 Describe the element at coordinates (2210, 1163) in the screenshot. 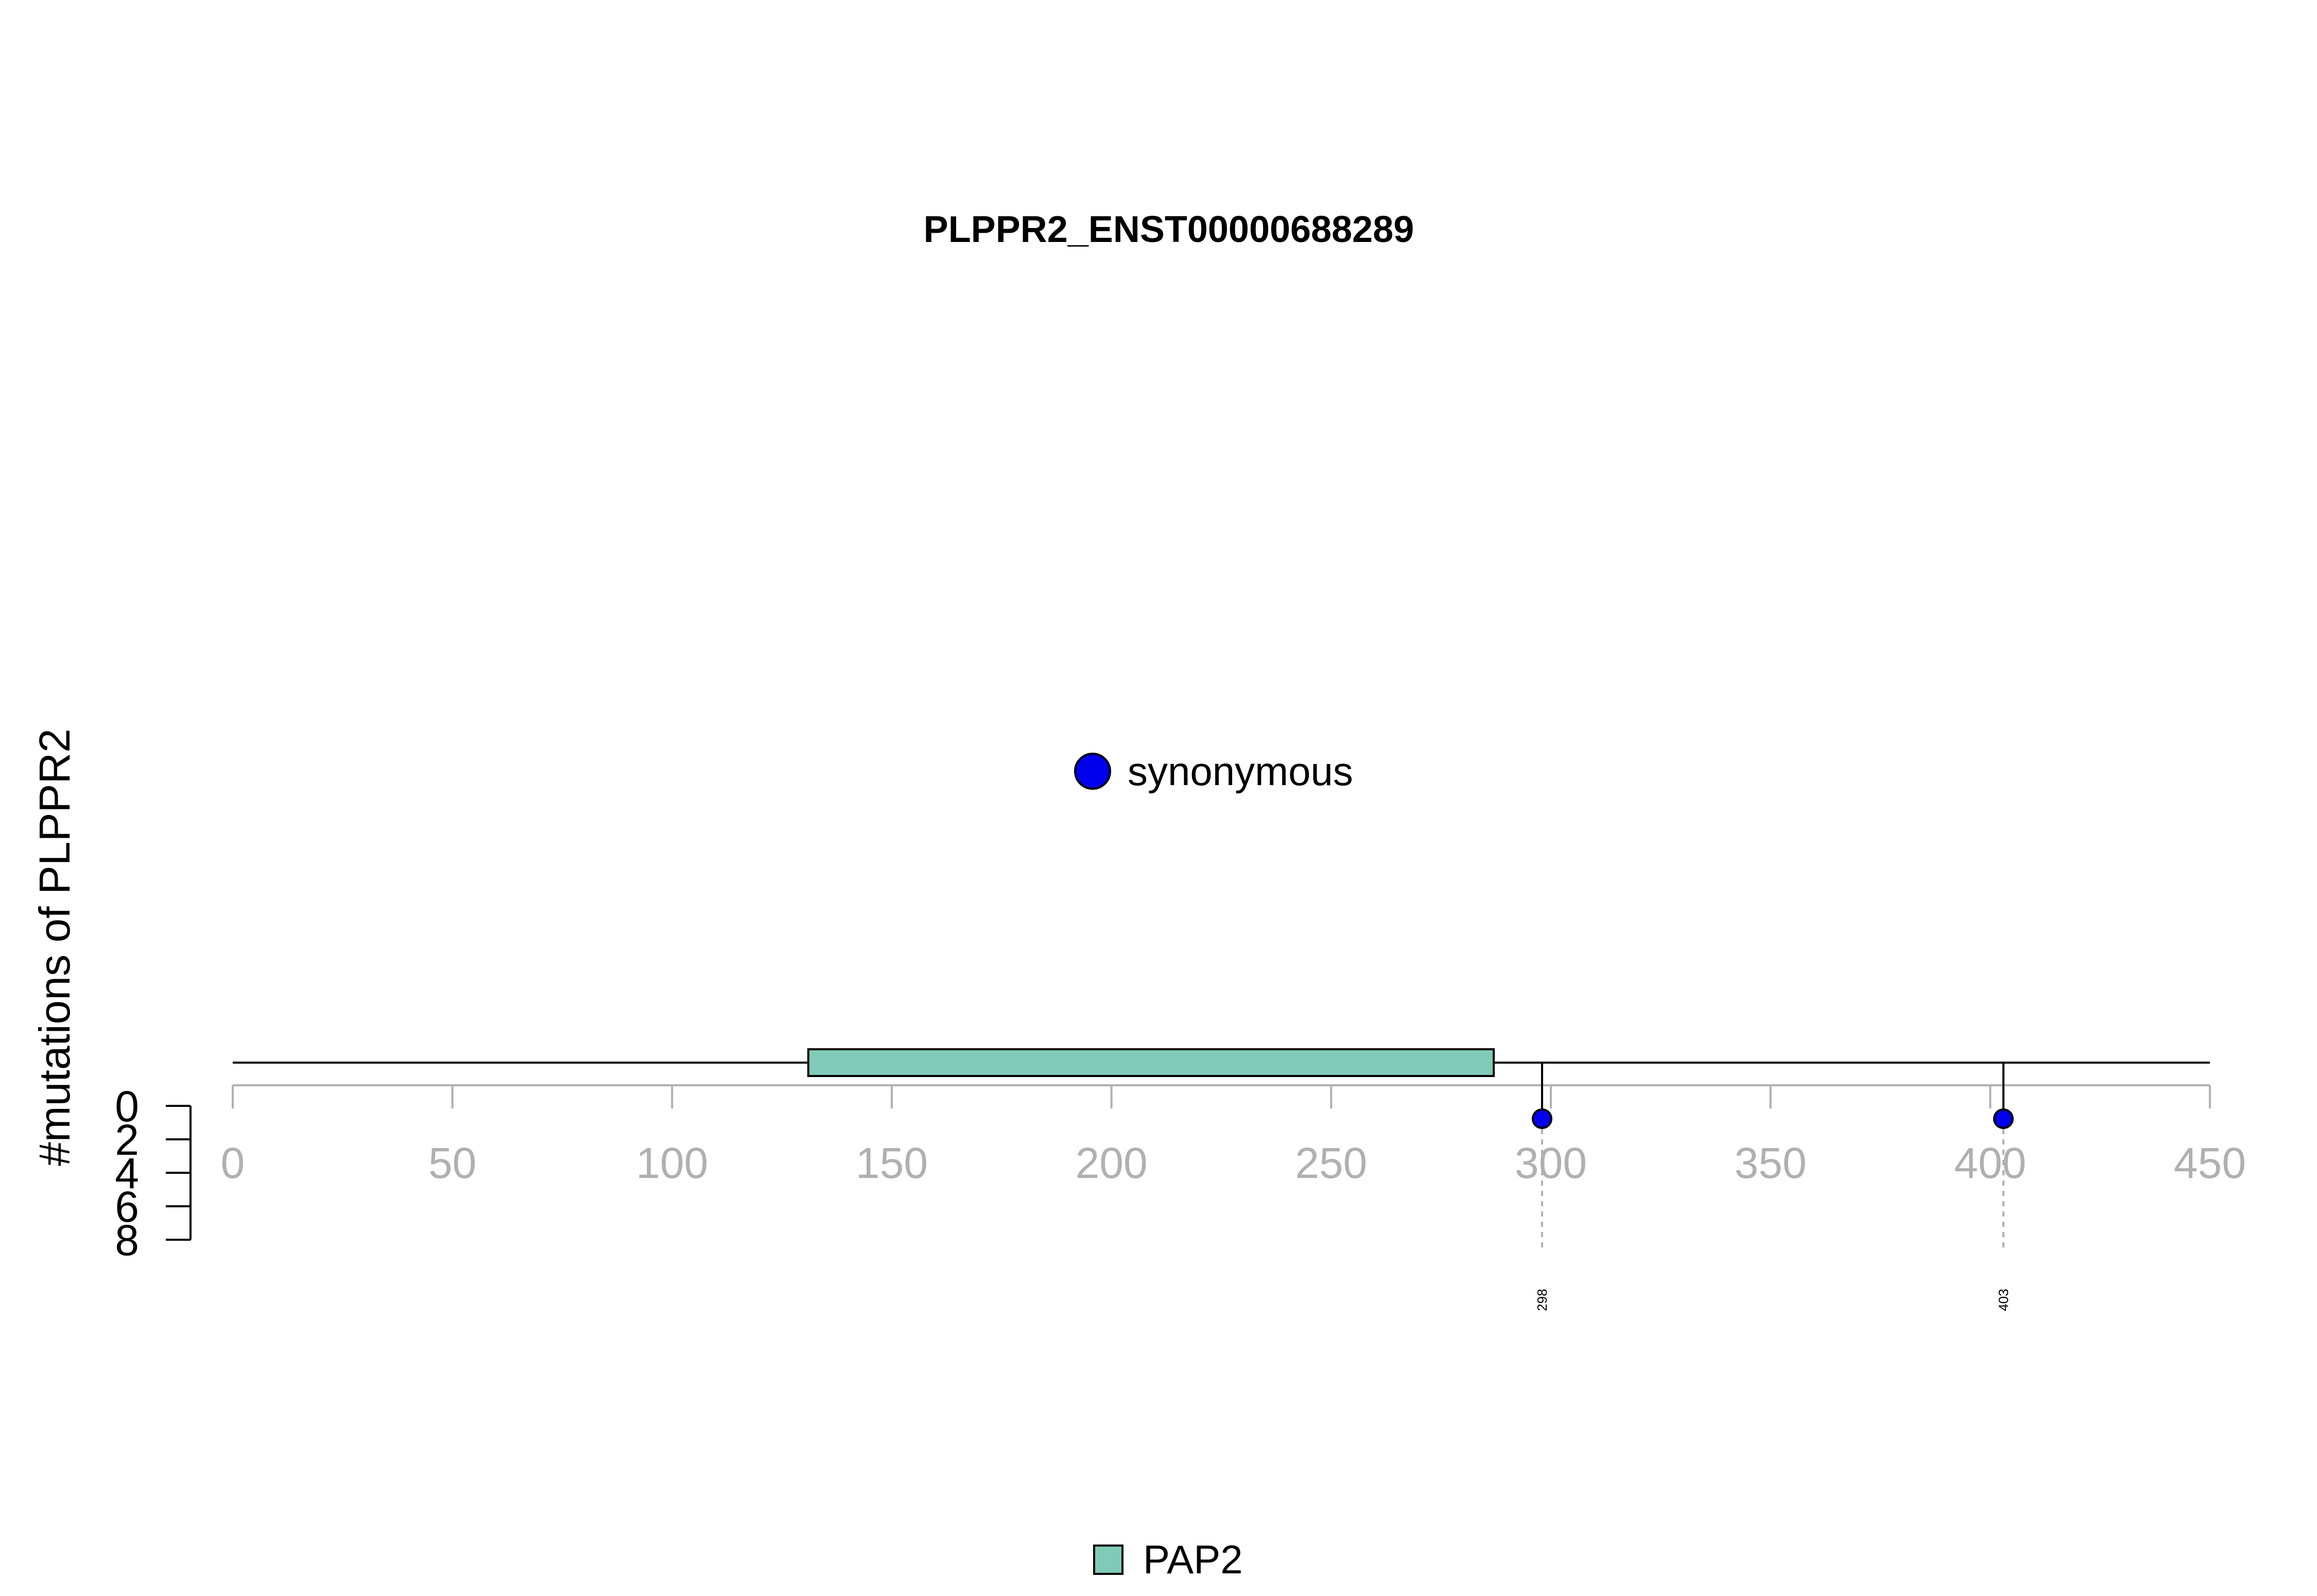

I see `x-tick-label: 450` at that location.